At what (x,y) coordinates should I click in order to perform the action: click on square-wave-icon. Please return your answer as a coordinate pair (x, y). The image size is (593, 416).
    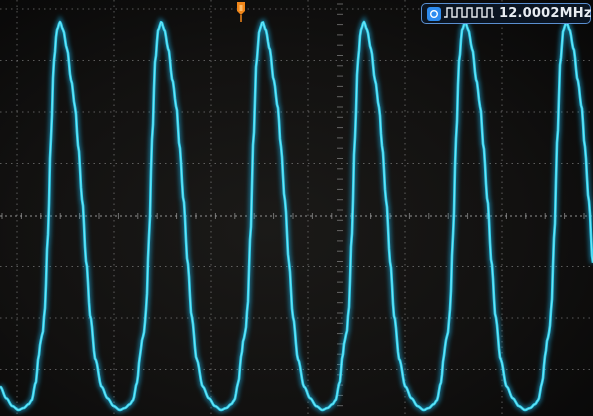
    Looking at the image, I should click on (469, 13).